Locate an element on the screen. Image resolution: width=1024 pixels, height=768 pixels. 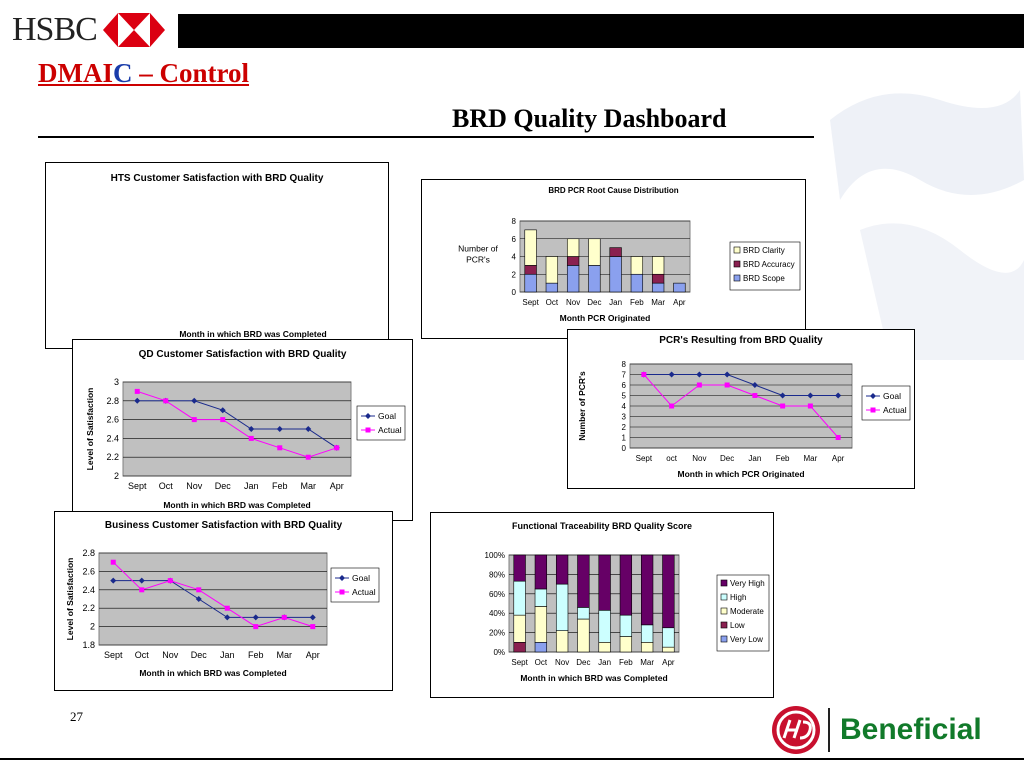
y-tick-label: 40% is located at coordinates (497, 613).